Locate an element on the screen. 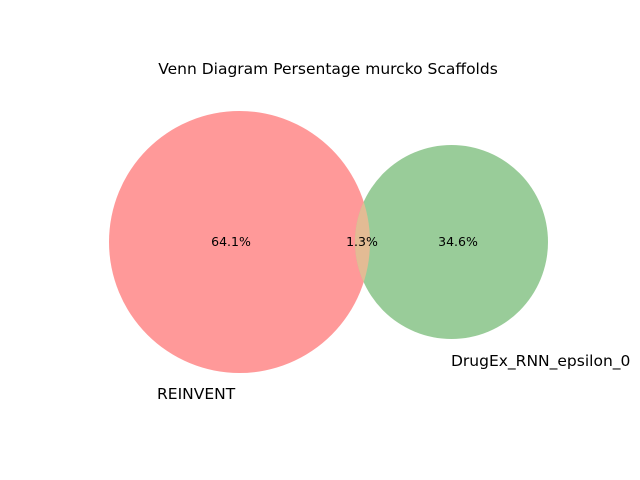  diagram-title: Venn Diagram Persentage murcko Scaffolds is located at coordinates (328, 69).